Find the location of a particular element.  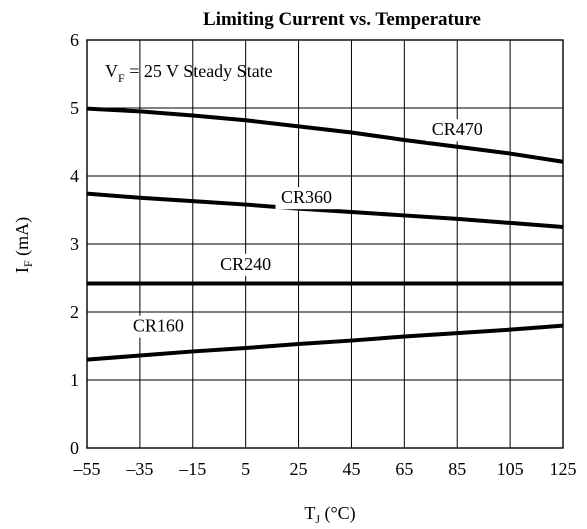

y-tick-label: 6 is located at coordinates (74, 40).